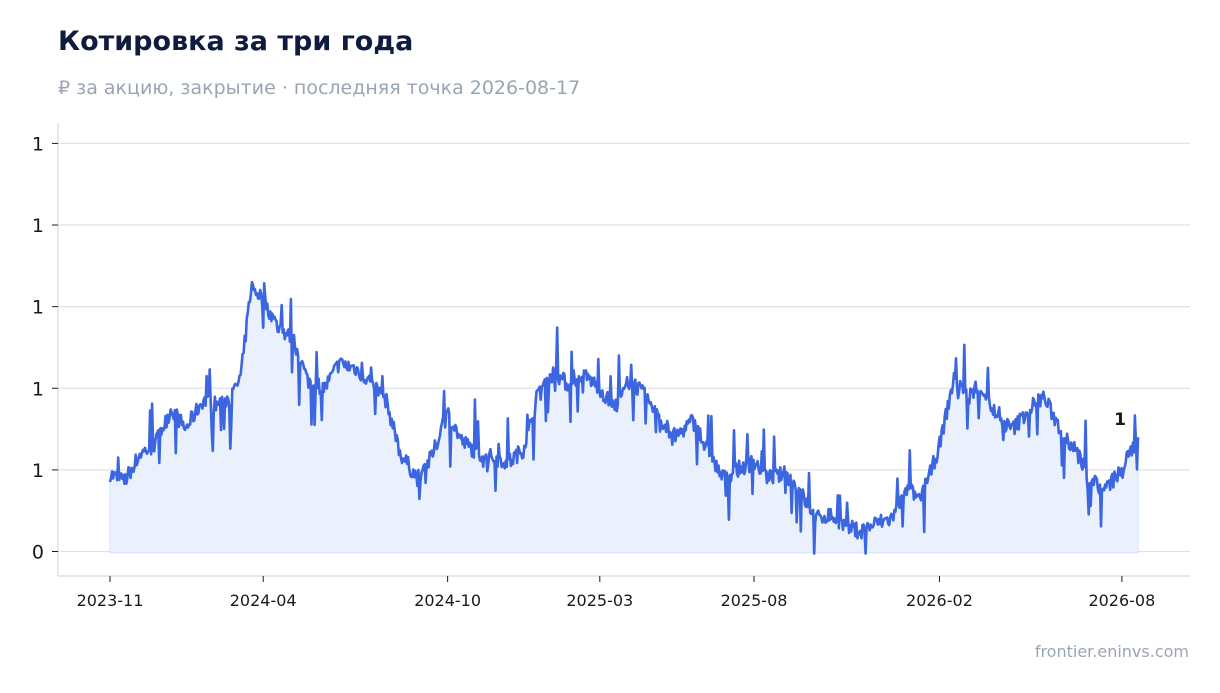  Describe the element at coordinates (38, 553) in the screenshot. I see `y-tick-label: 0` at that location.